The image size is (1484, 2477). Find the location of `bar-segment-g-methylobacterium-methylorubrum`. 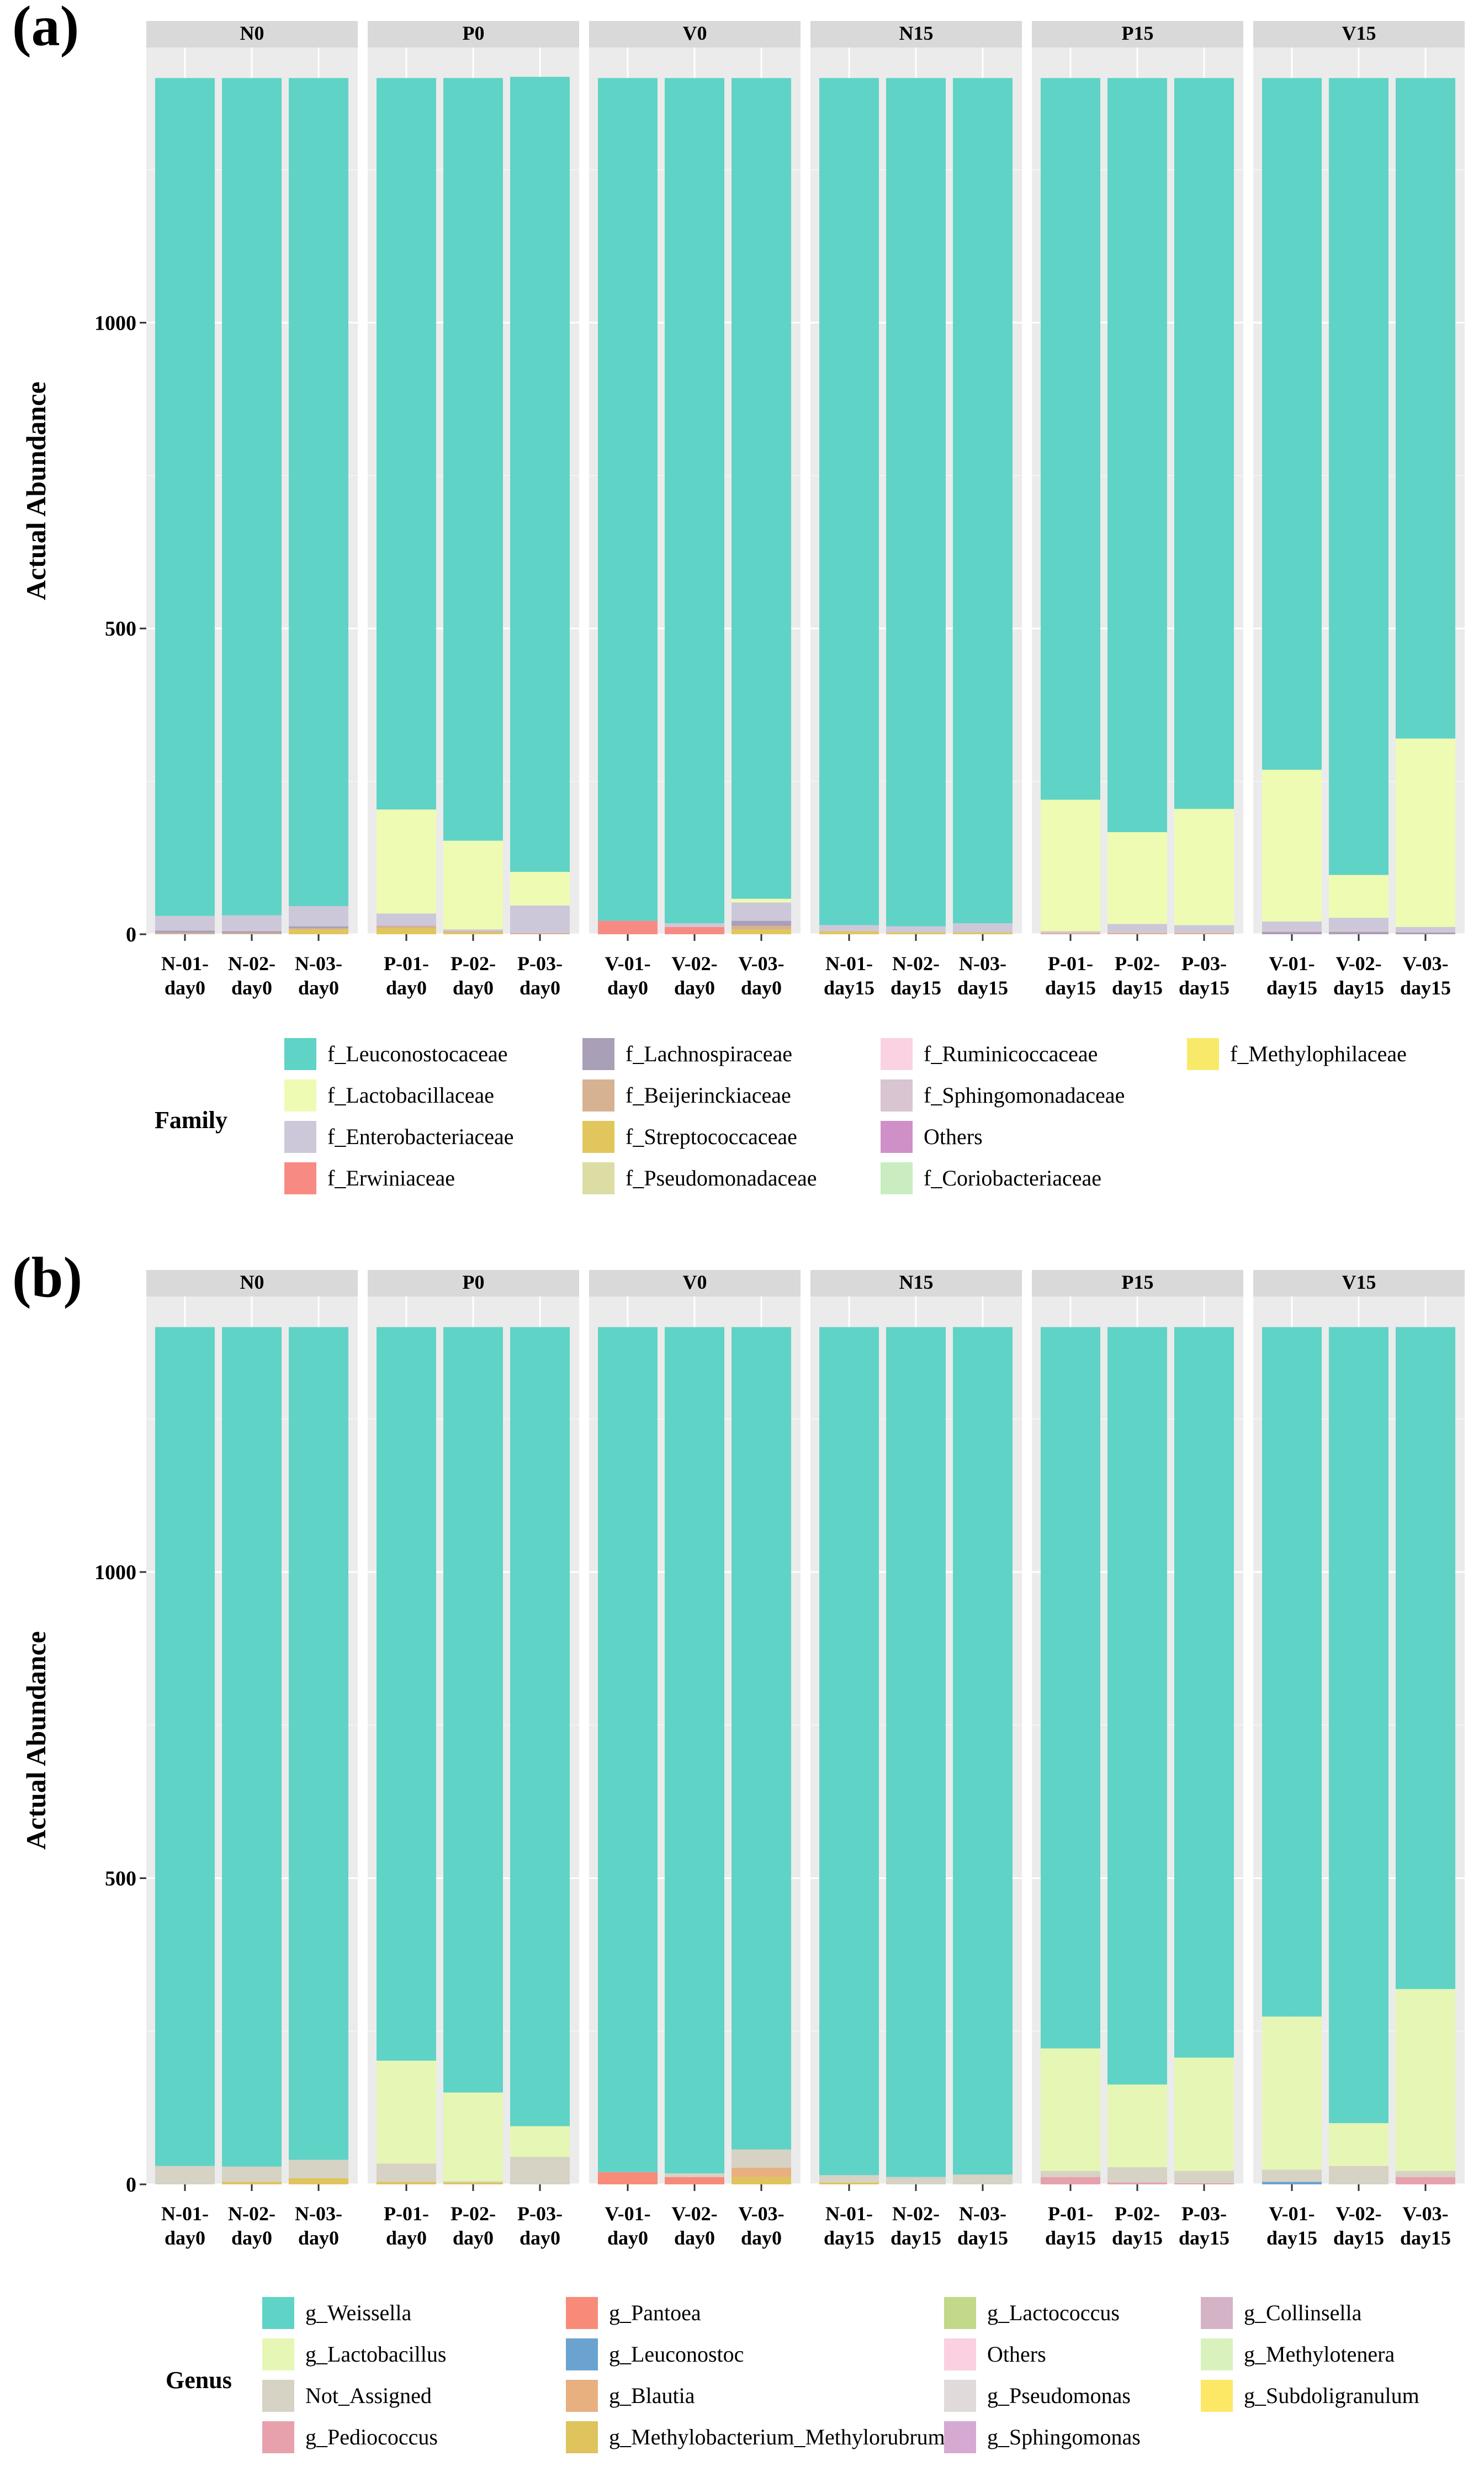

bar-segment-g-methylobacterium-methylorubrum is located at coordinates (761, 2180).